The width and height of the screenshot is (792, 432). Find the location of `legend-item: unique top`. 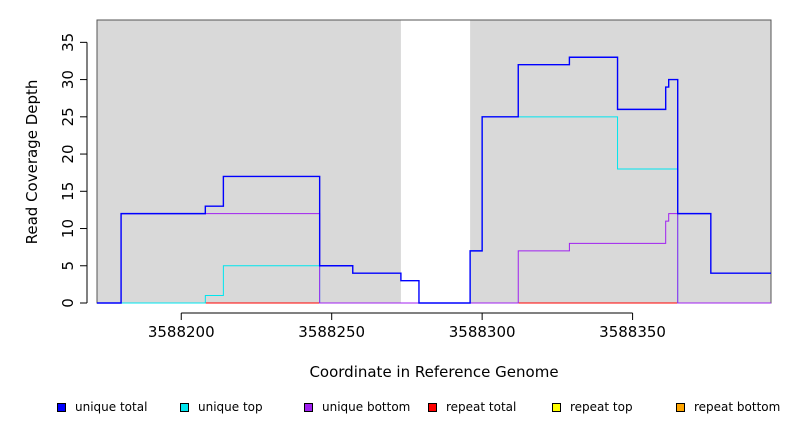

legend-item: unique top is located at coordinates (221, 407).